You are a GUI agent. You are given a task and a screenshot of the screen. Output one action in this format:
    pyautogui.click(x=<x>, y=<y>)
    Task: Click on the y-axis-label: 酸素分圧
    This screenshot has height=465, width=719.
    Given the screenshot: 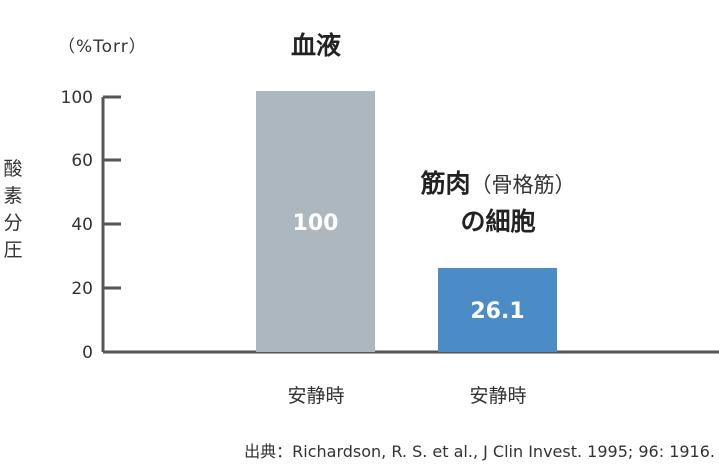 What is the action you would take?
    pyautogui.click(x=12, y=209)
    